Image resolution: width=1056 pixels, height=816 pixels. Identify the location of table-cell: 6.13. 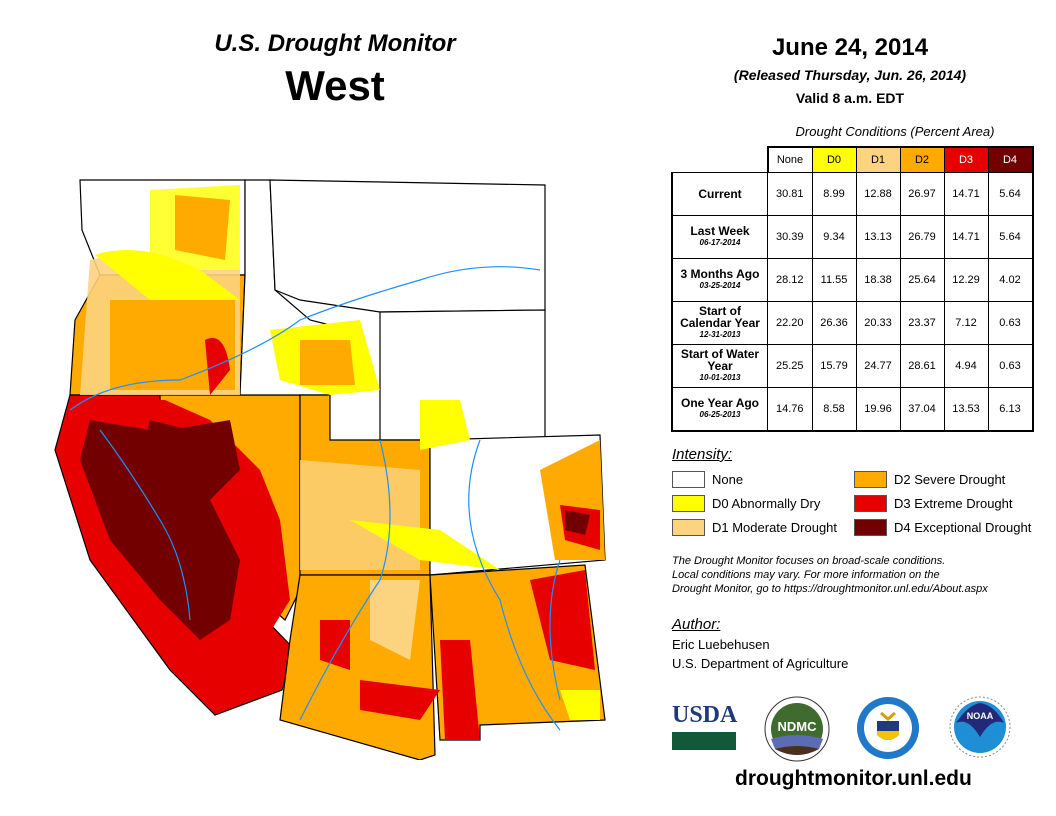
(1010, 409).